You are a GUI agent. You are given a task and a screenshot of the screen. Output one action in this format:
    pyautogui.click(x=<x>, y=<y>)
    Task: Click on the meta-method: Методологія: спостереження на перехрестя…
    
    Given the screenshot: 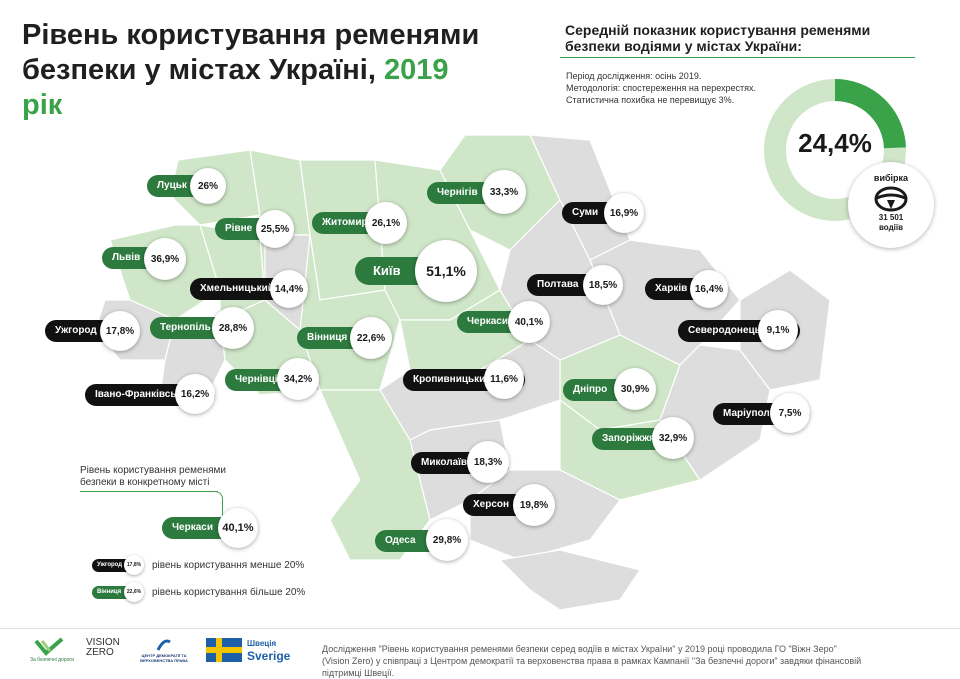 What is the action you would take?
    pyautogui.click(x=661, y=88)
    